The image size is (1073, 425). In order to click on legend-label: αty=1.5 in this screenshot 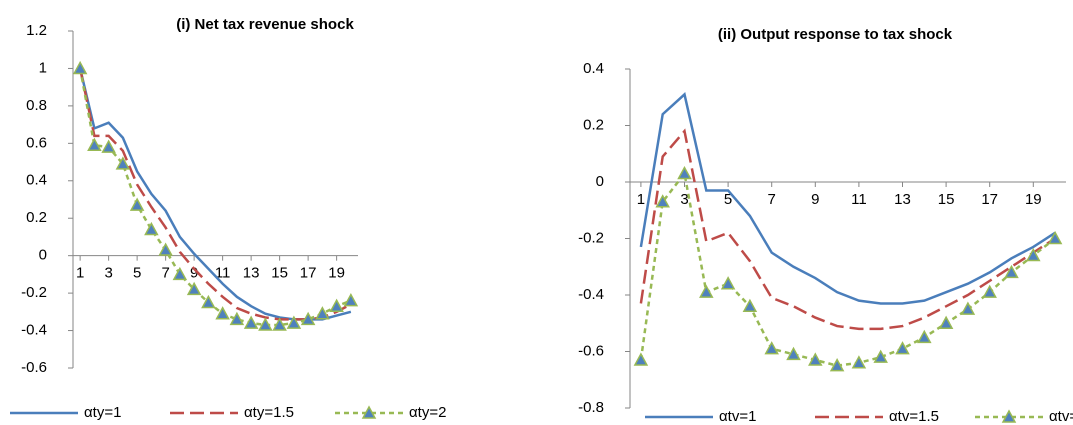, I will do `click(269, 412)`.